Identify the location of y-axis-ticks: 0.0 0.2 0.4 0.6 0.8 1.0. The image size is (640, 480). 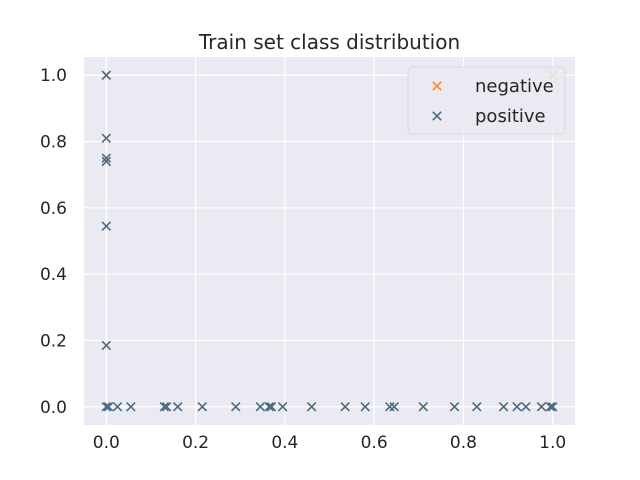
(53, 242).